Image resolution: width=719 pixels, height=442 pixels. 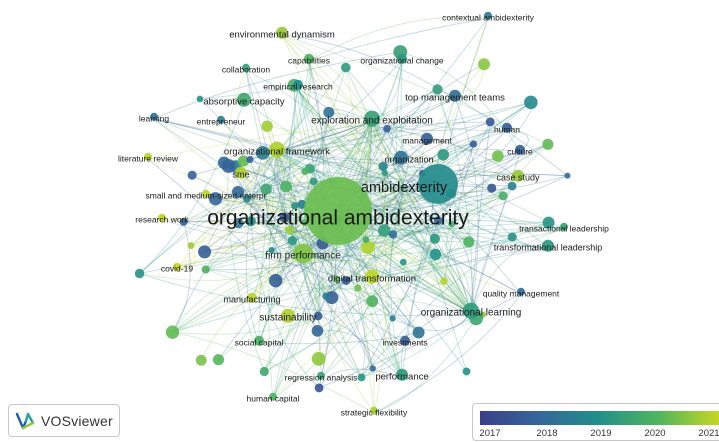 I want to click on term-label: capabilities, so click(x=309, y=60).